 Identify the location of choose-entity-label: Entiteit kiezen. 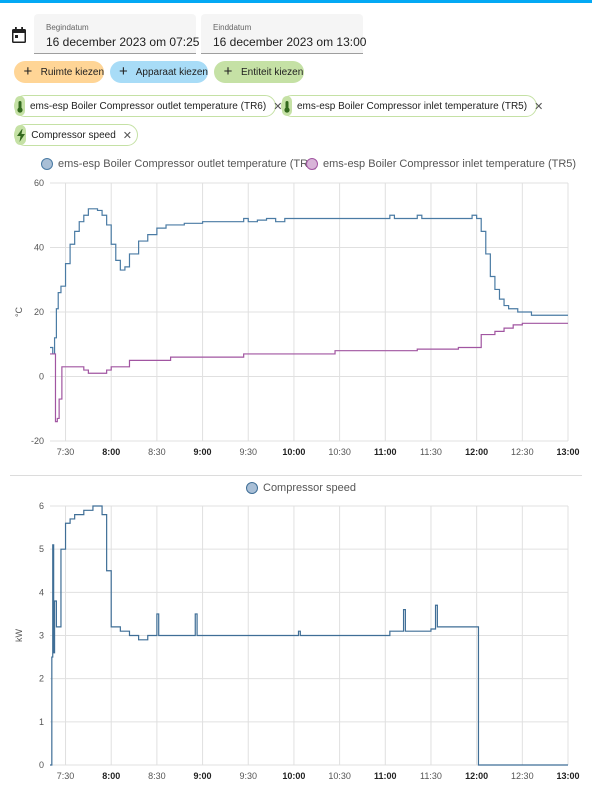
(272, 72).